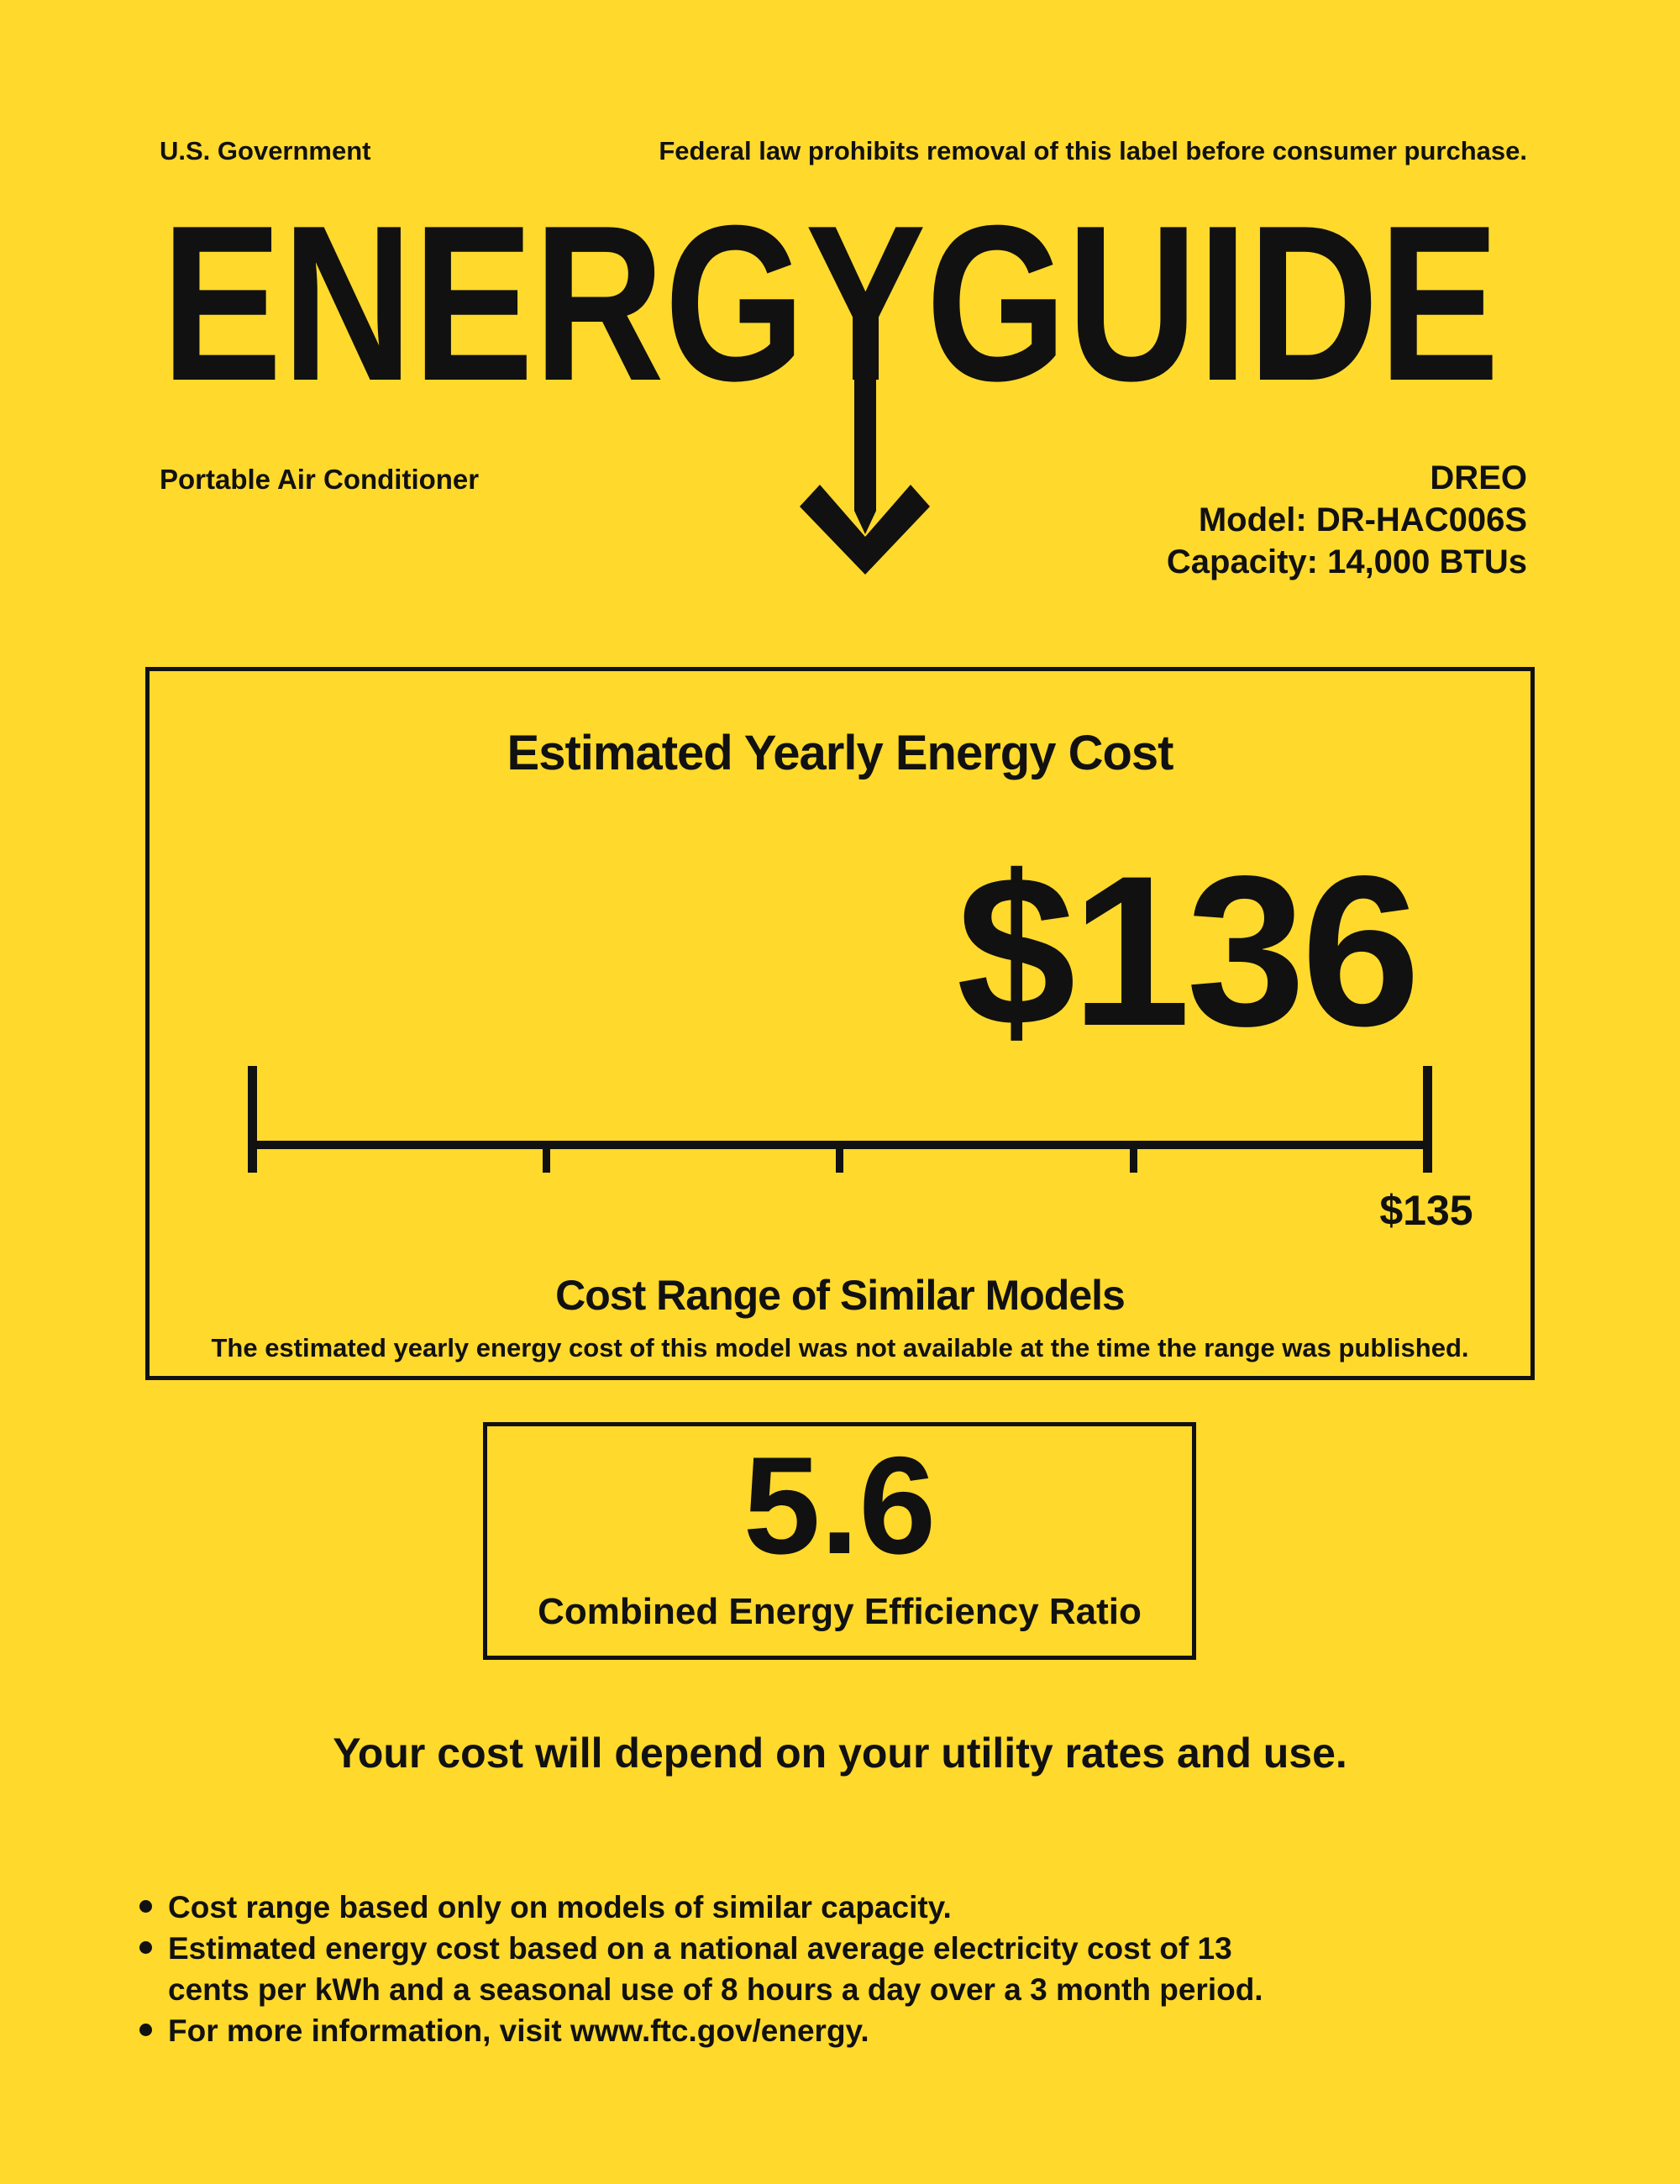  What do you see at coordinates (1426, 1210) in the screenshot?
I see `scale-max-label: $135` at bounding box center [1426, 1210].